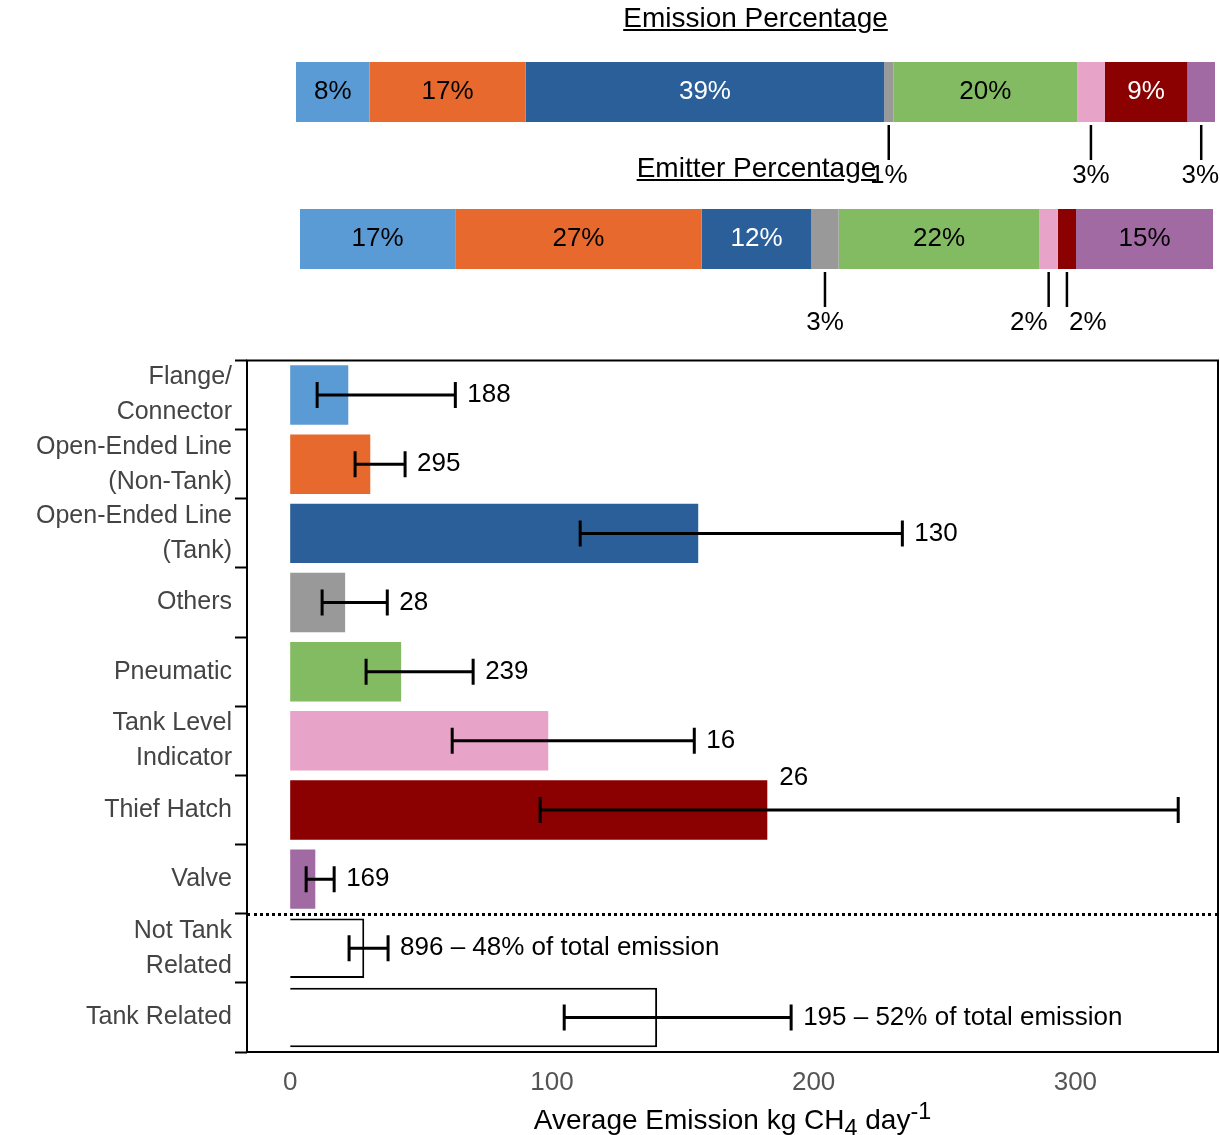 This screenshot has width=1220, height=1135. Describe the element at coordinates (755, 18) in the screenshot. I see `chart-title: Emission Percentage` at that location.